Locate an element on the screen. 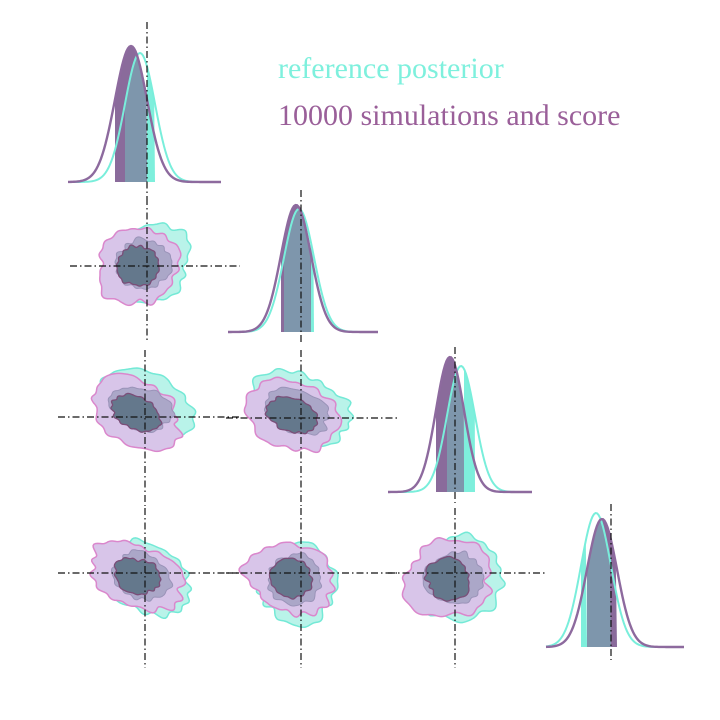 This screenshot has height=720, width=720. contour-panel-r4c1 is located at coordinates (149, 588).